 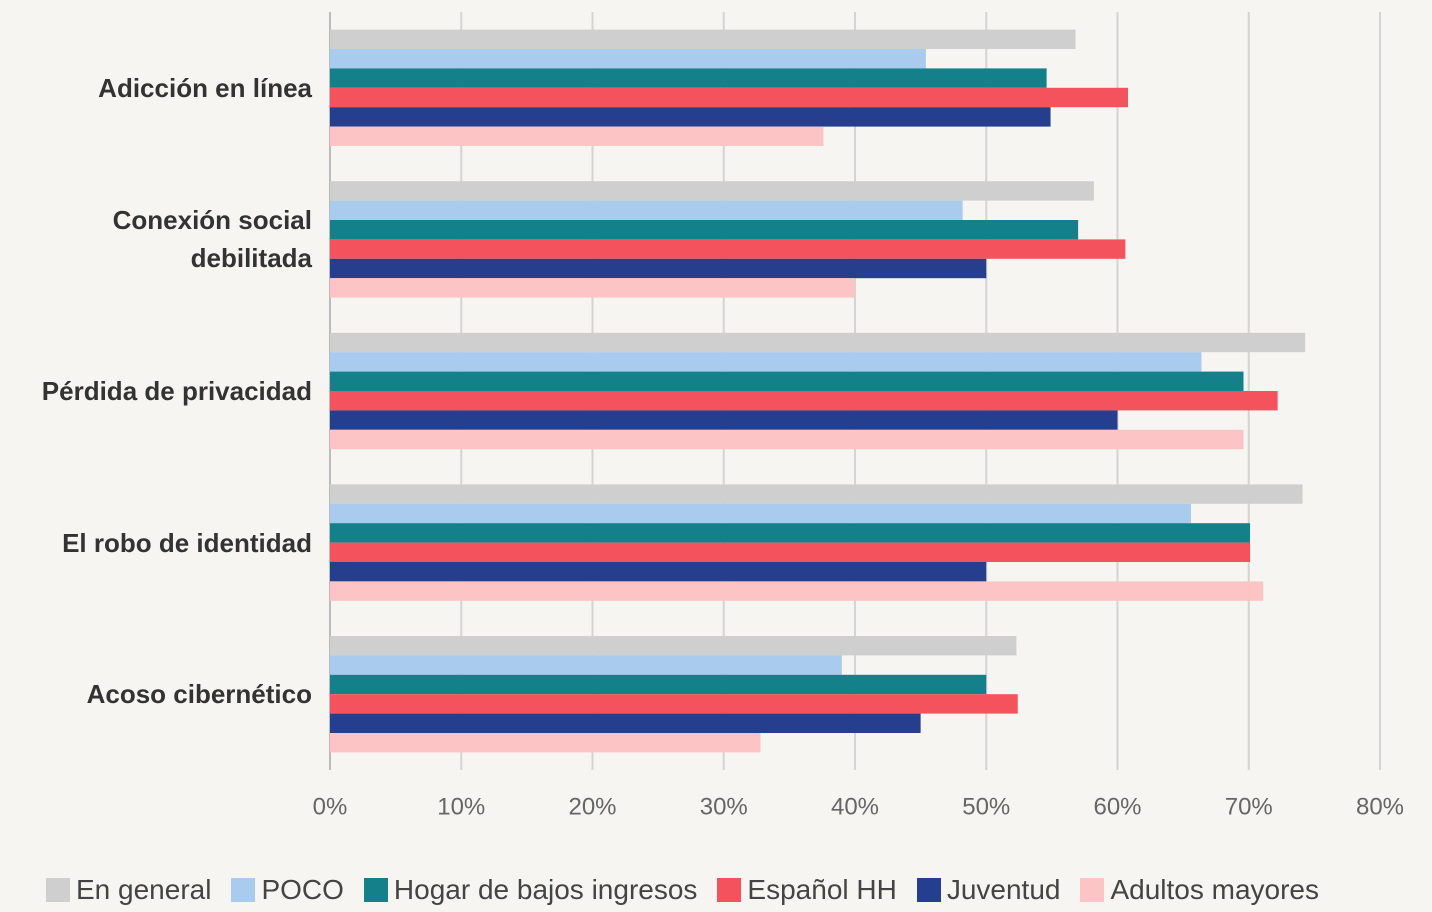 What do you see at coordinates (1380, 806) in the screenshot?
I see `x-tick-label: 80%` at bounding box center [1380, 806].